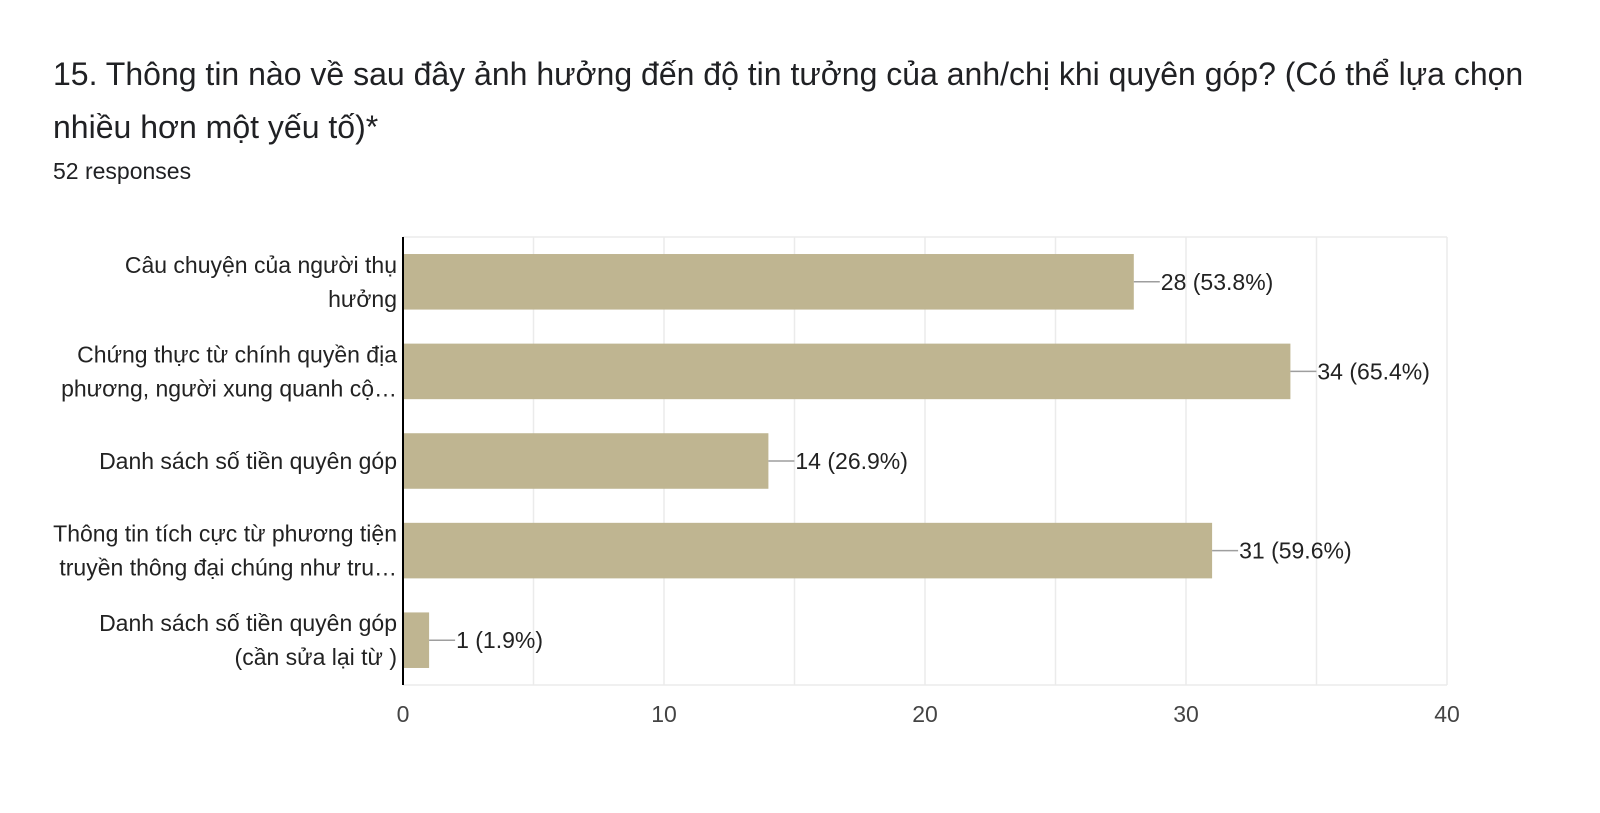 The image size is (1600, 813). What do you see at coordinates (1373, 371) in the screenshot?
I see `value-label: 34 (65.4%)` at bounding box center [1373, 371].